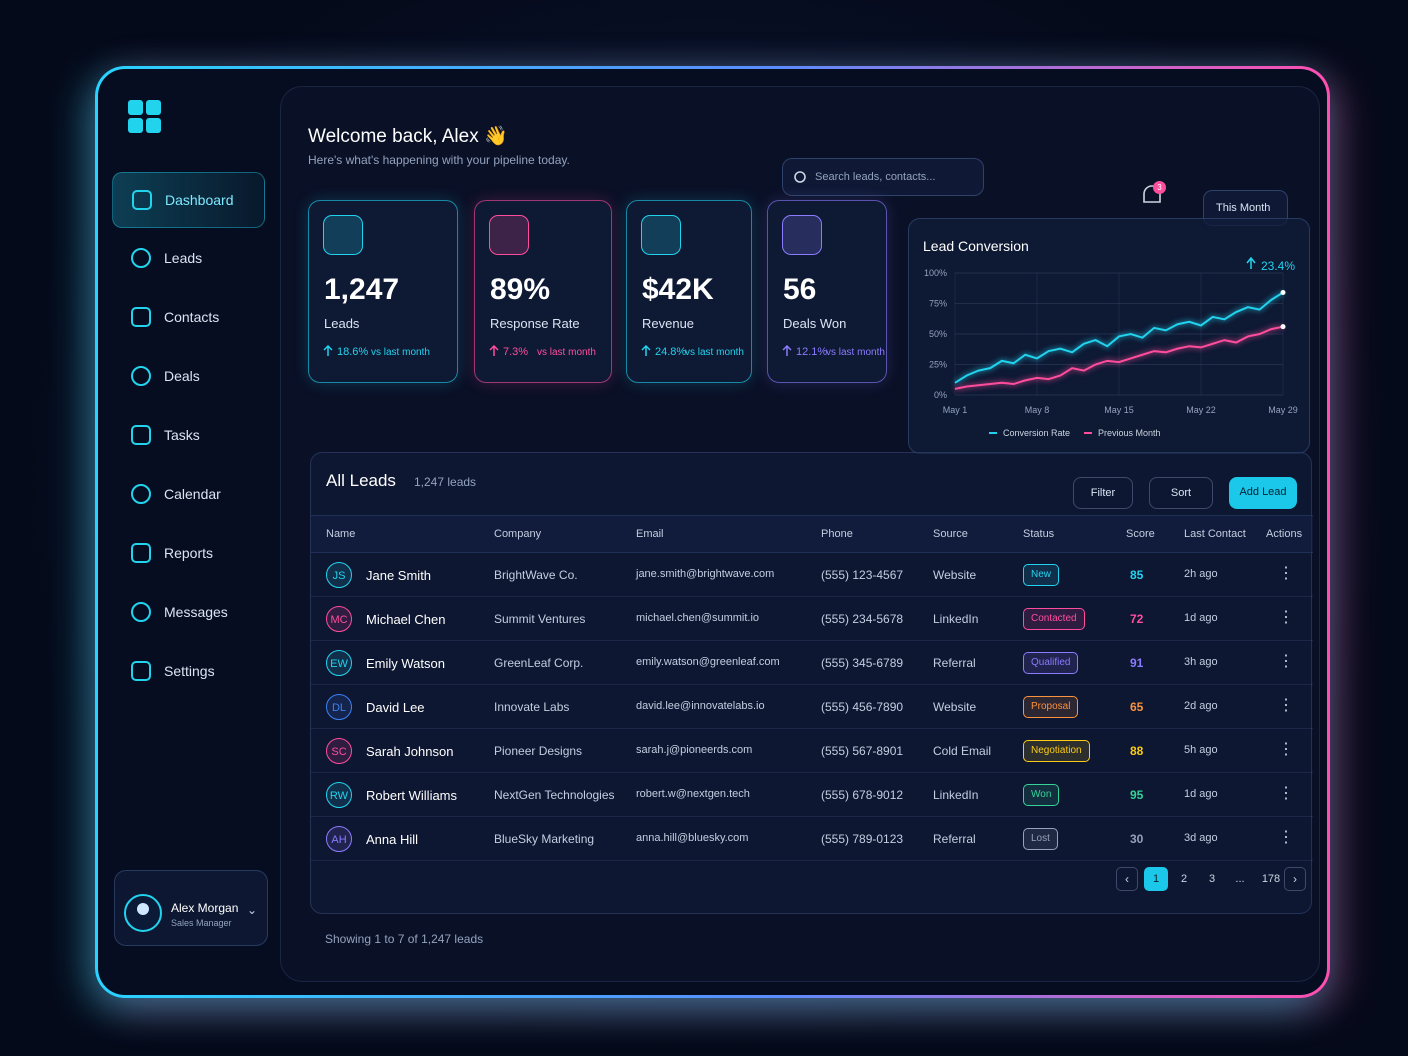 This screenshot has width=1408, height=1056. I want to click on nav-item: Messages, so click(188, 613).